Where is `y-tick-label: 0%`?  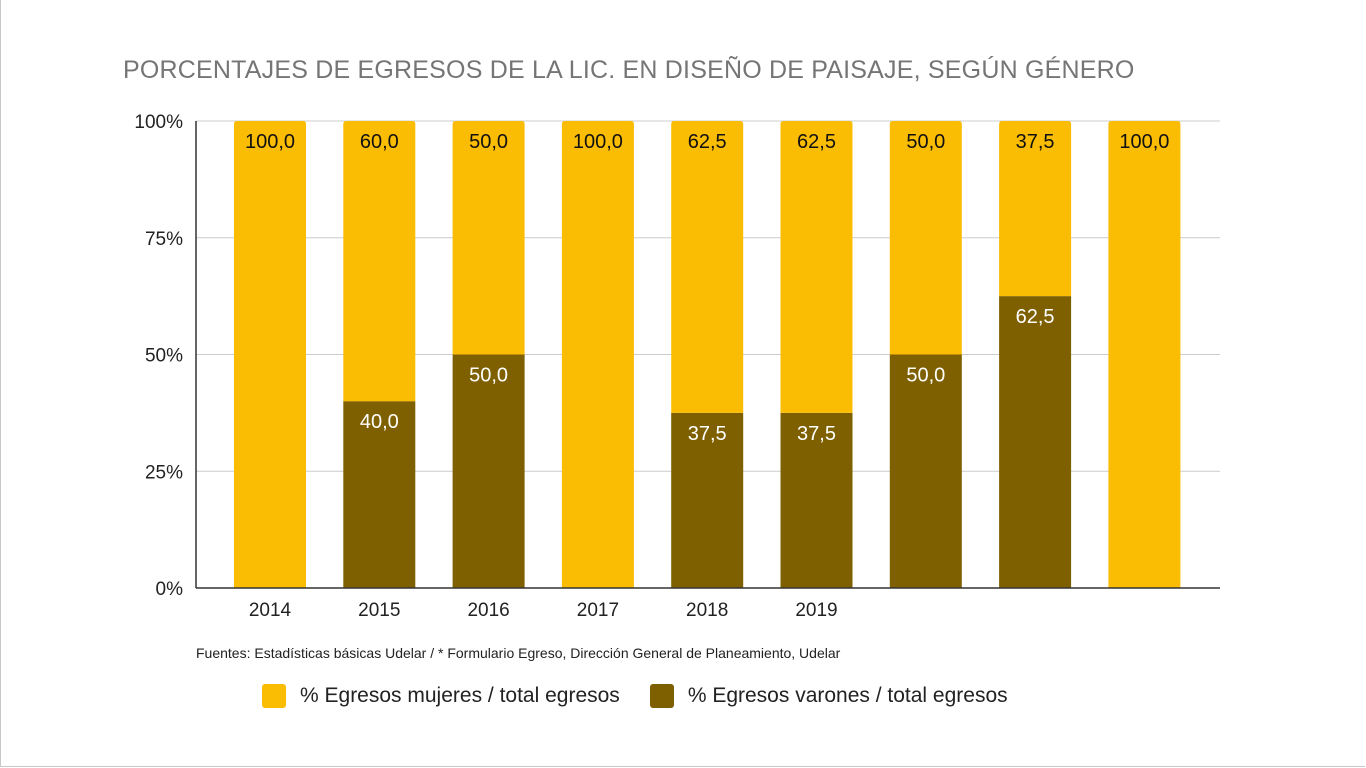
y-tick-label: 0% is located at coordinates (170, 589).